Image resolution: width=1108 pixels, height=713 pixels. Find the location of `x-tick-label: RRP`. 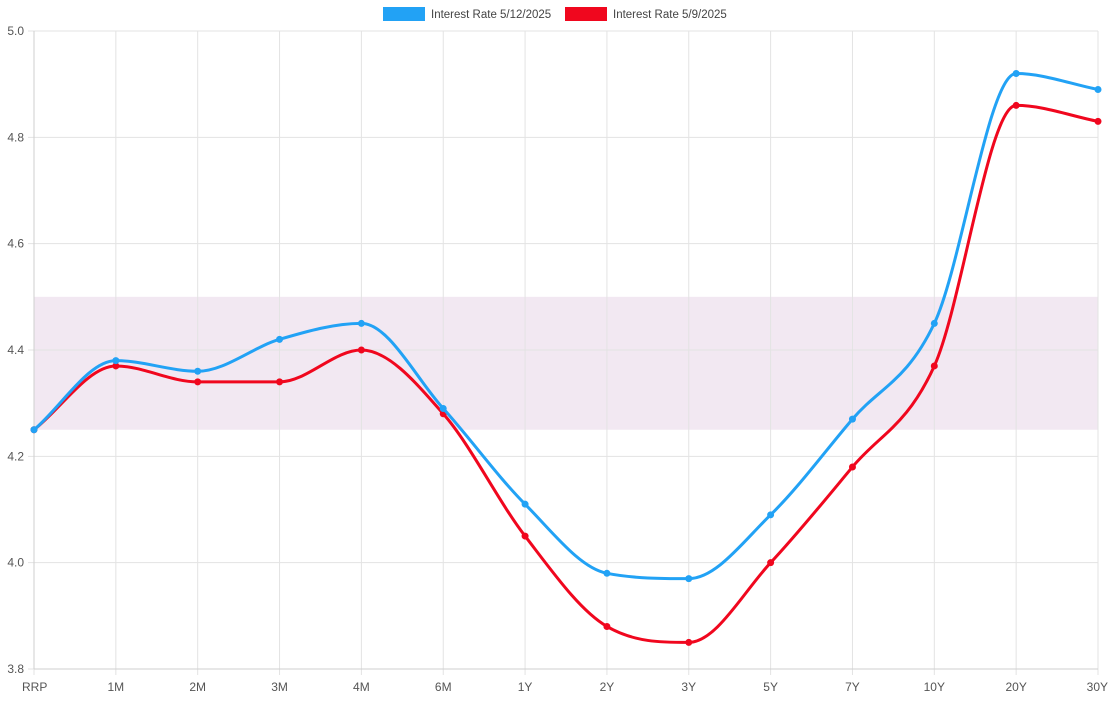

x-tick-label: RRP is located at coordinates (34, 687).